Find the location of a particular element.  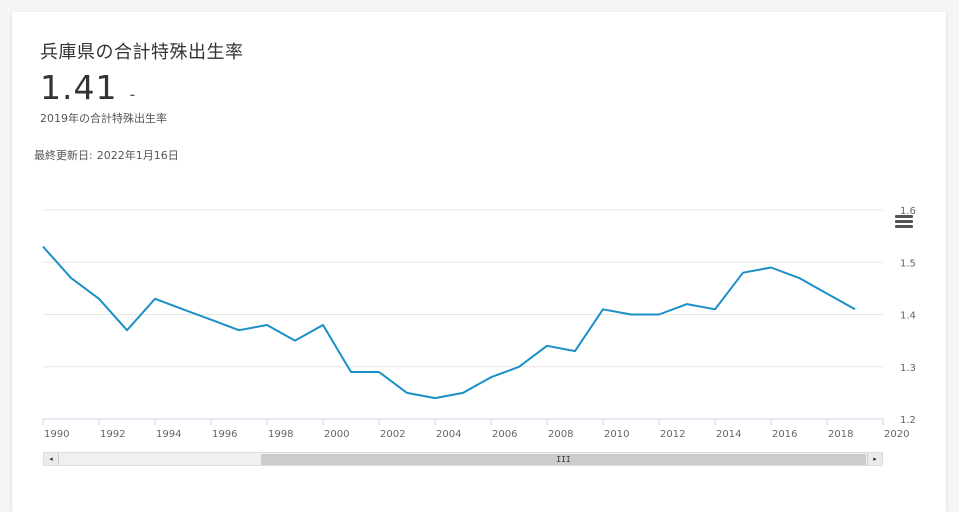

x-tick-label: 2016 is located at coordinates (784, 434).